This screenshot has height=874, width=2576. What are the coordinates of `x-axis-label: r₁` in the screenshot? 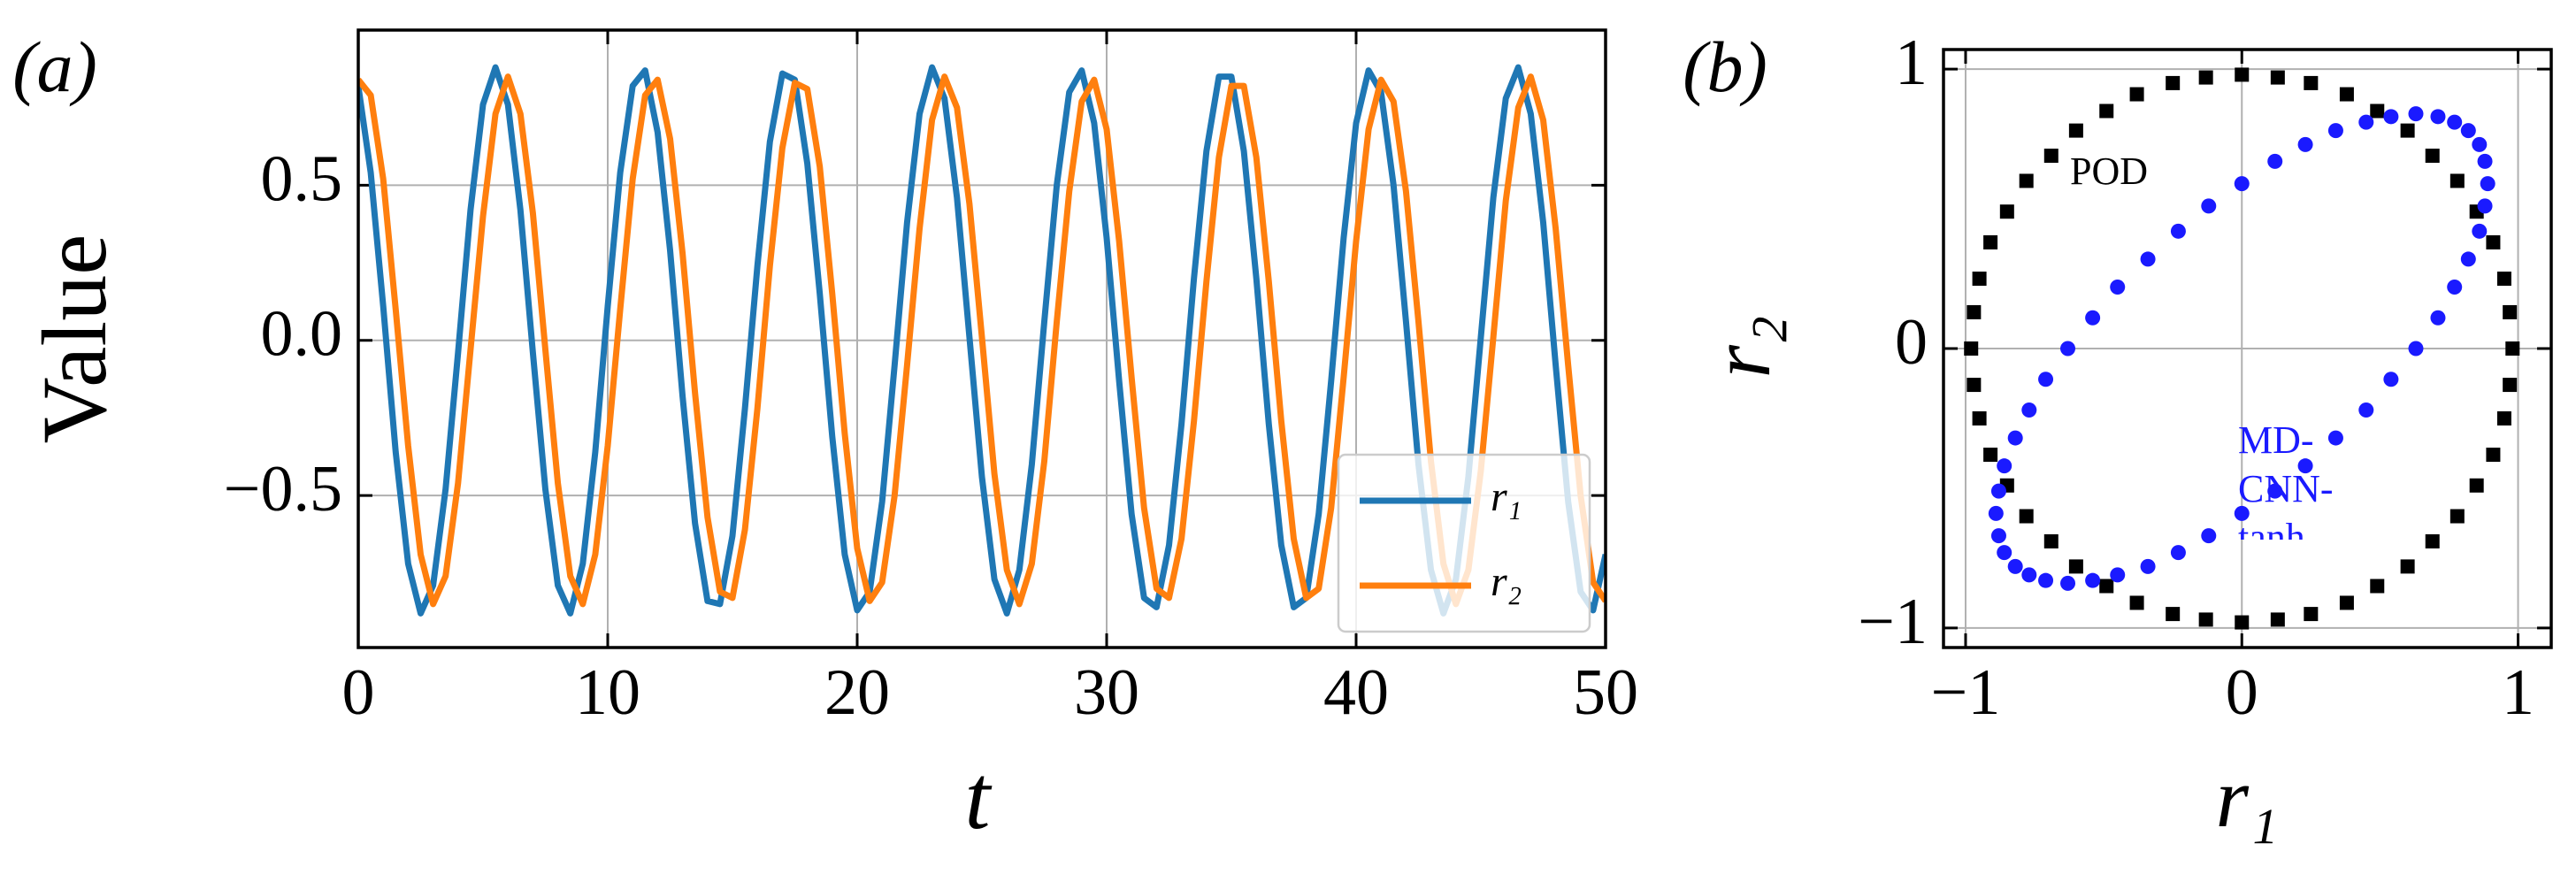 It's located at (2247, 797).